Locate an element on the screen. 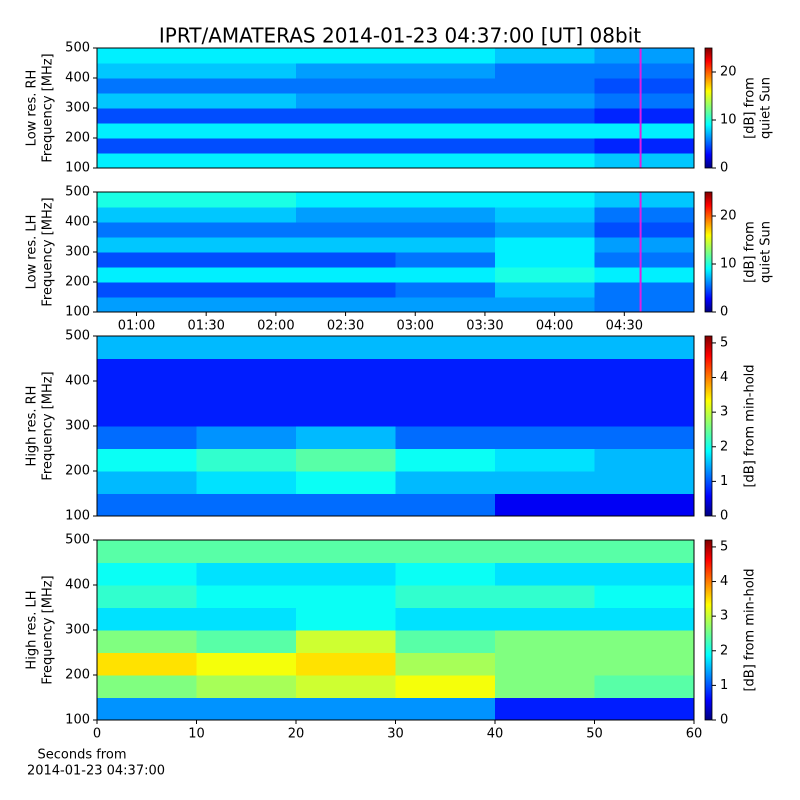  x-tick-label: 03:30 is located at coordinates (484, 326).